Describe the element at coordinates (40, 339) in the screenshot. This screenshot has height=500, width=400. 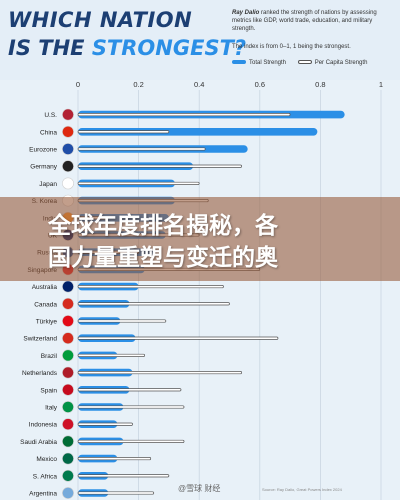
I see `country-label: Switzerland` at that location.